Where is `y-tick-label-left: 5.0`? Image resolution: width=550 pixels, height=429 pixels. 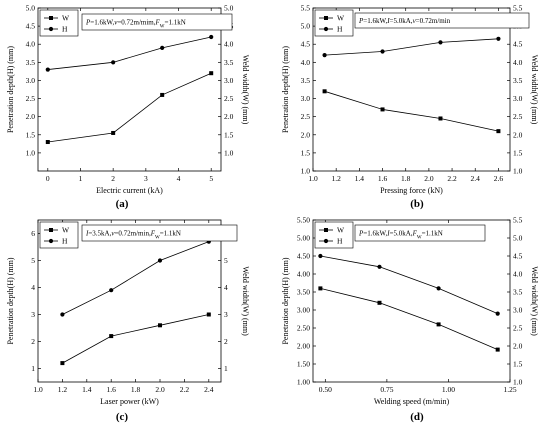
y-tick-label-left: 5.0 is located at coordinates (31, 8).